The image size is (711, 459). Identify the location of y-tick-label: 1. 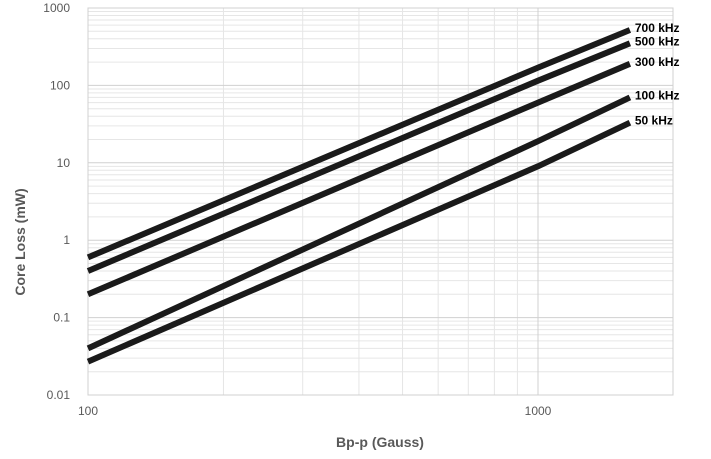
(66, 240).